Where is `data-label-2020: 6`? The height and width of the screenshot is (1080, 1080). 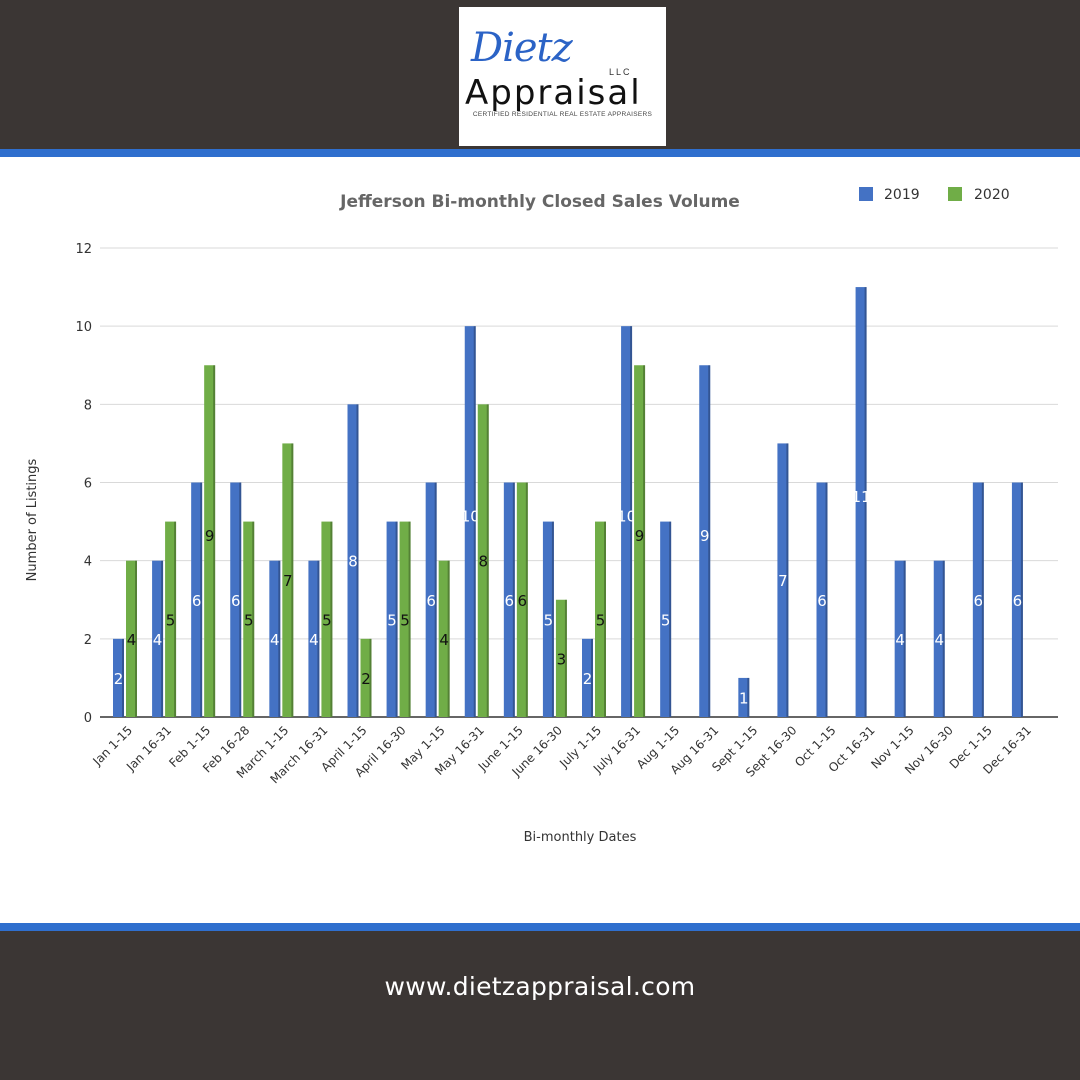
data-label-2020: 6 is located at coordinates (523, 601).